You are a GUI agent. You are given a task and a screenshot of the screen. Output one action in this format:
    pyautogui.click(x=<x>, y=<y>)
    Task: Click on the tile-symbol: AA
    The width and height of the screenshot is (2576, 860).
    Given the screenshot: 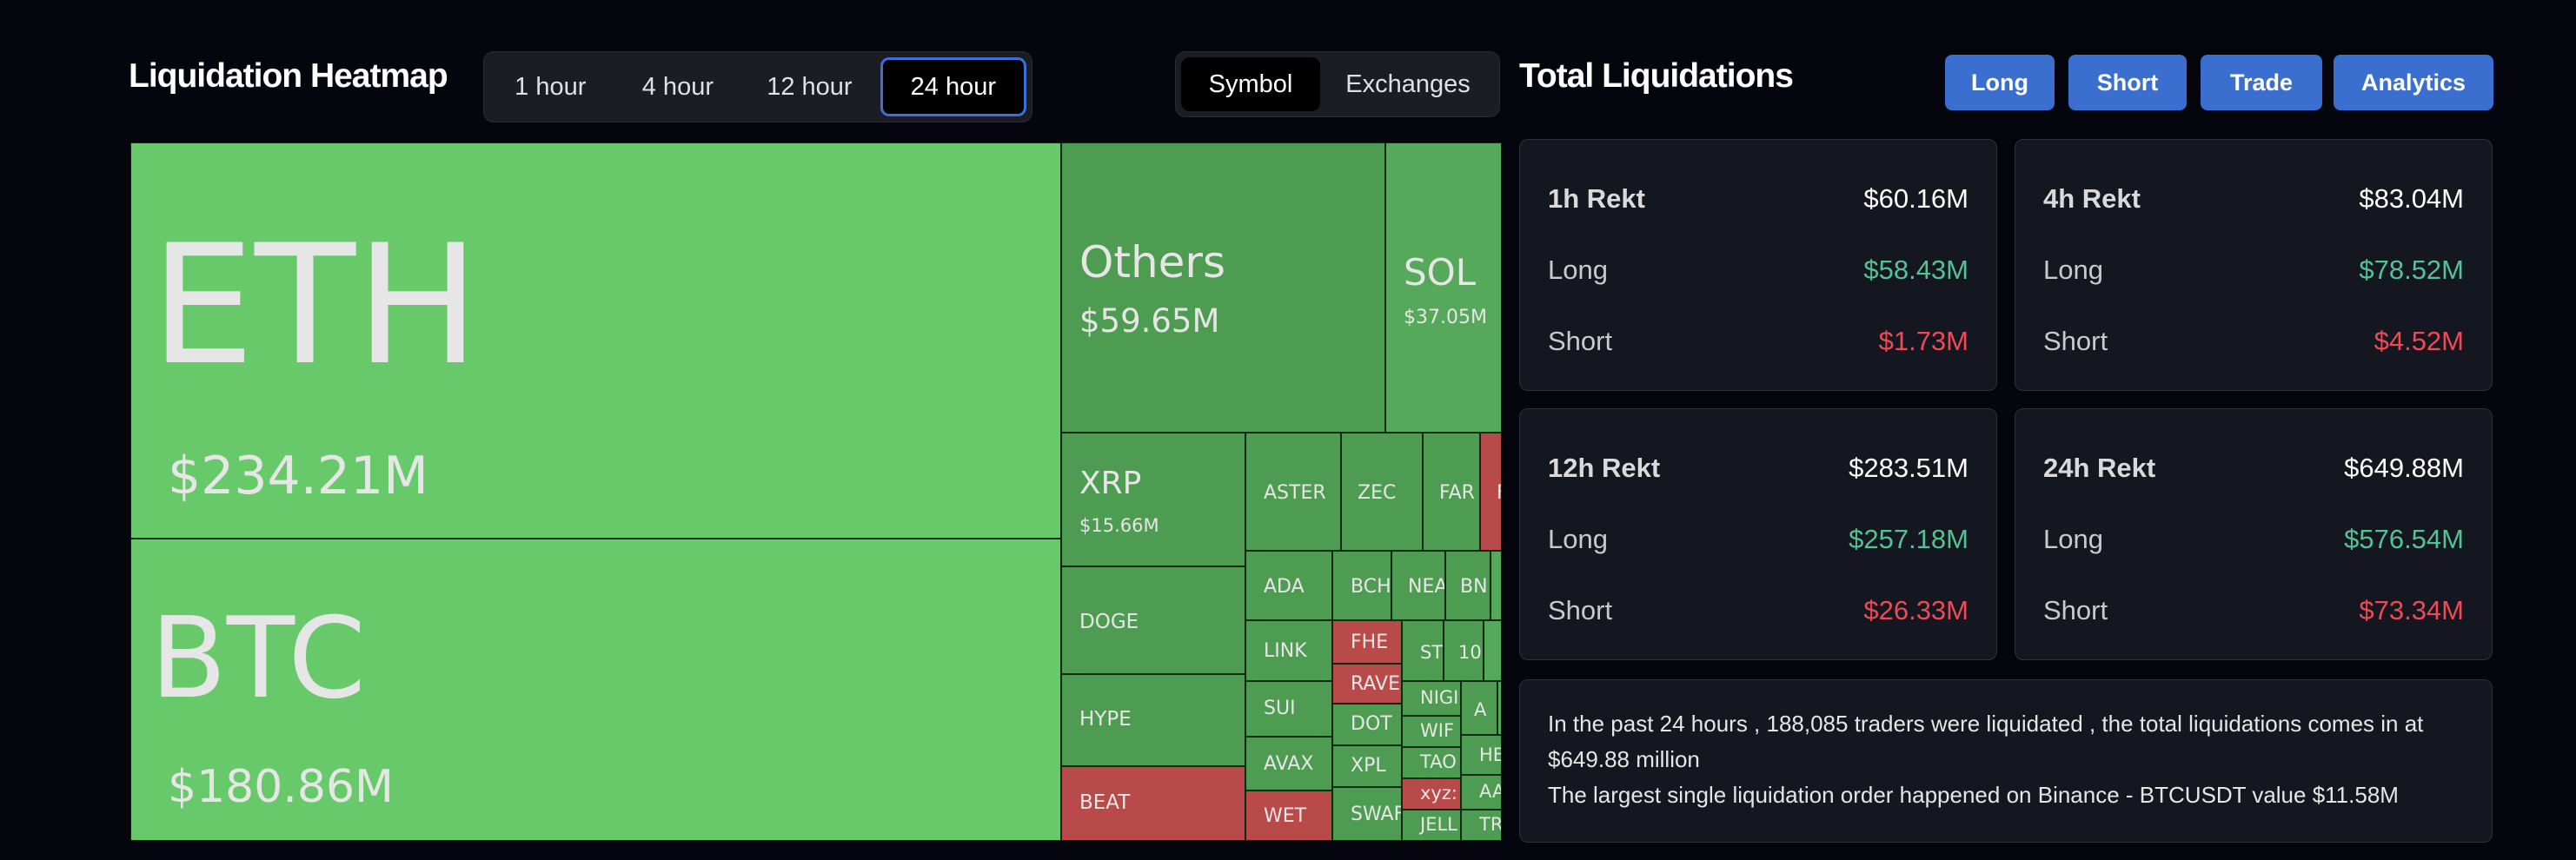 What is the action you would take?
    pyautogui.click(x=1490, y=792)
    